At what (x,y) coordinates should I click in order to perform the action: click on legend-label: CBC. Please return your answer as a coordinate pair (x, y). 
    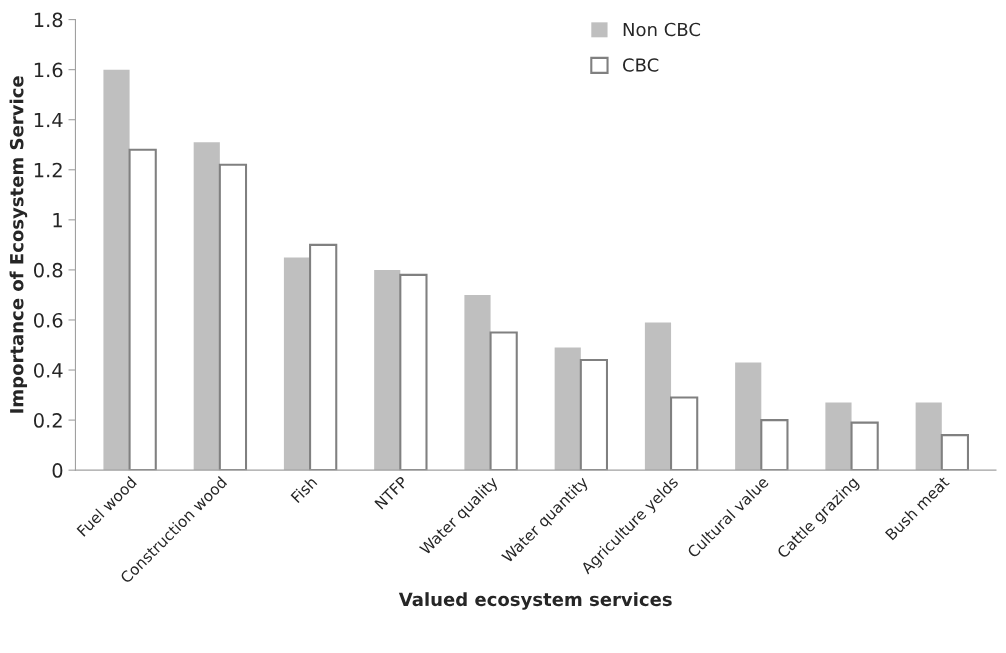
    Looking at the image, I should click on (641, 65).